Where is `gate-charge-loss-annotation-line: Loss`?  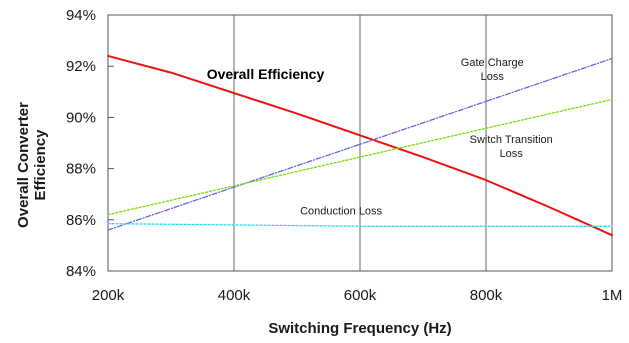 gate-charge-loss-annotation-line: Loss is located at coordinates (493, 77).